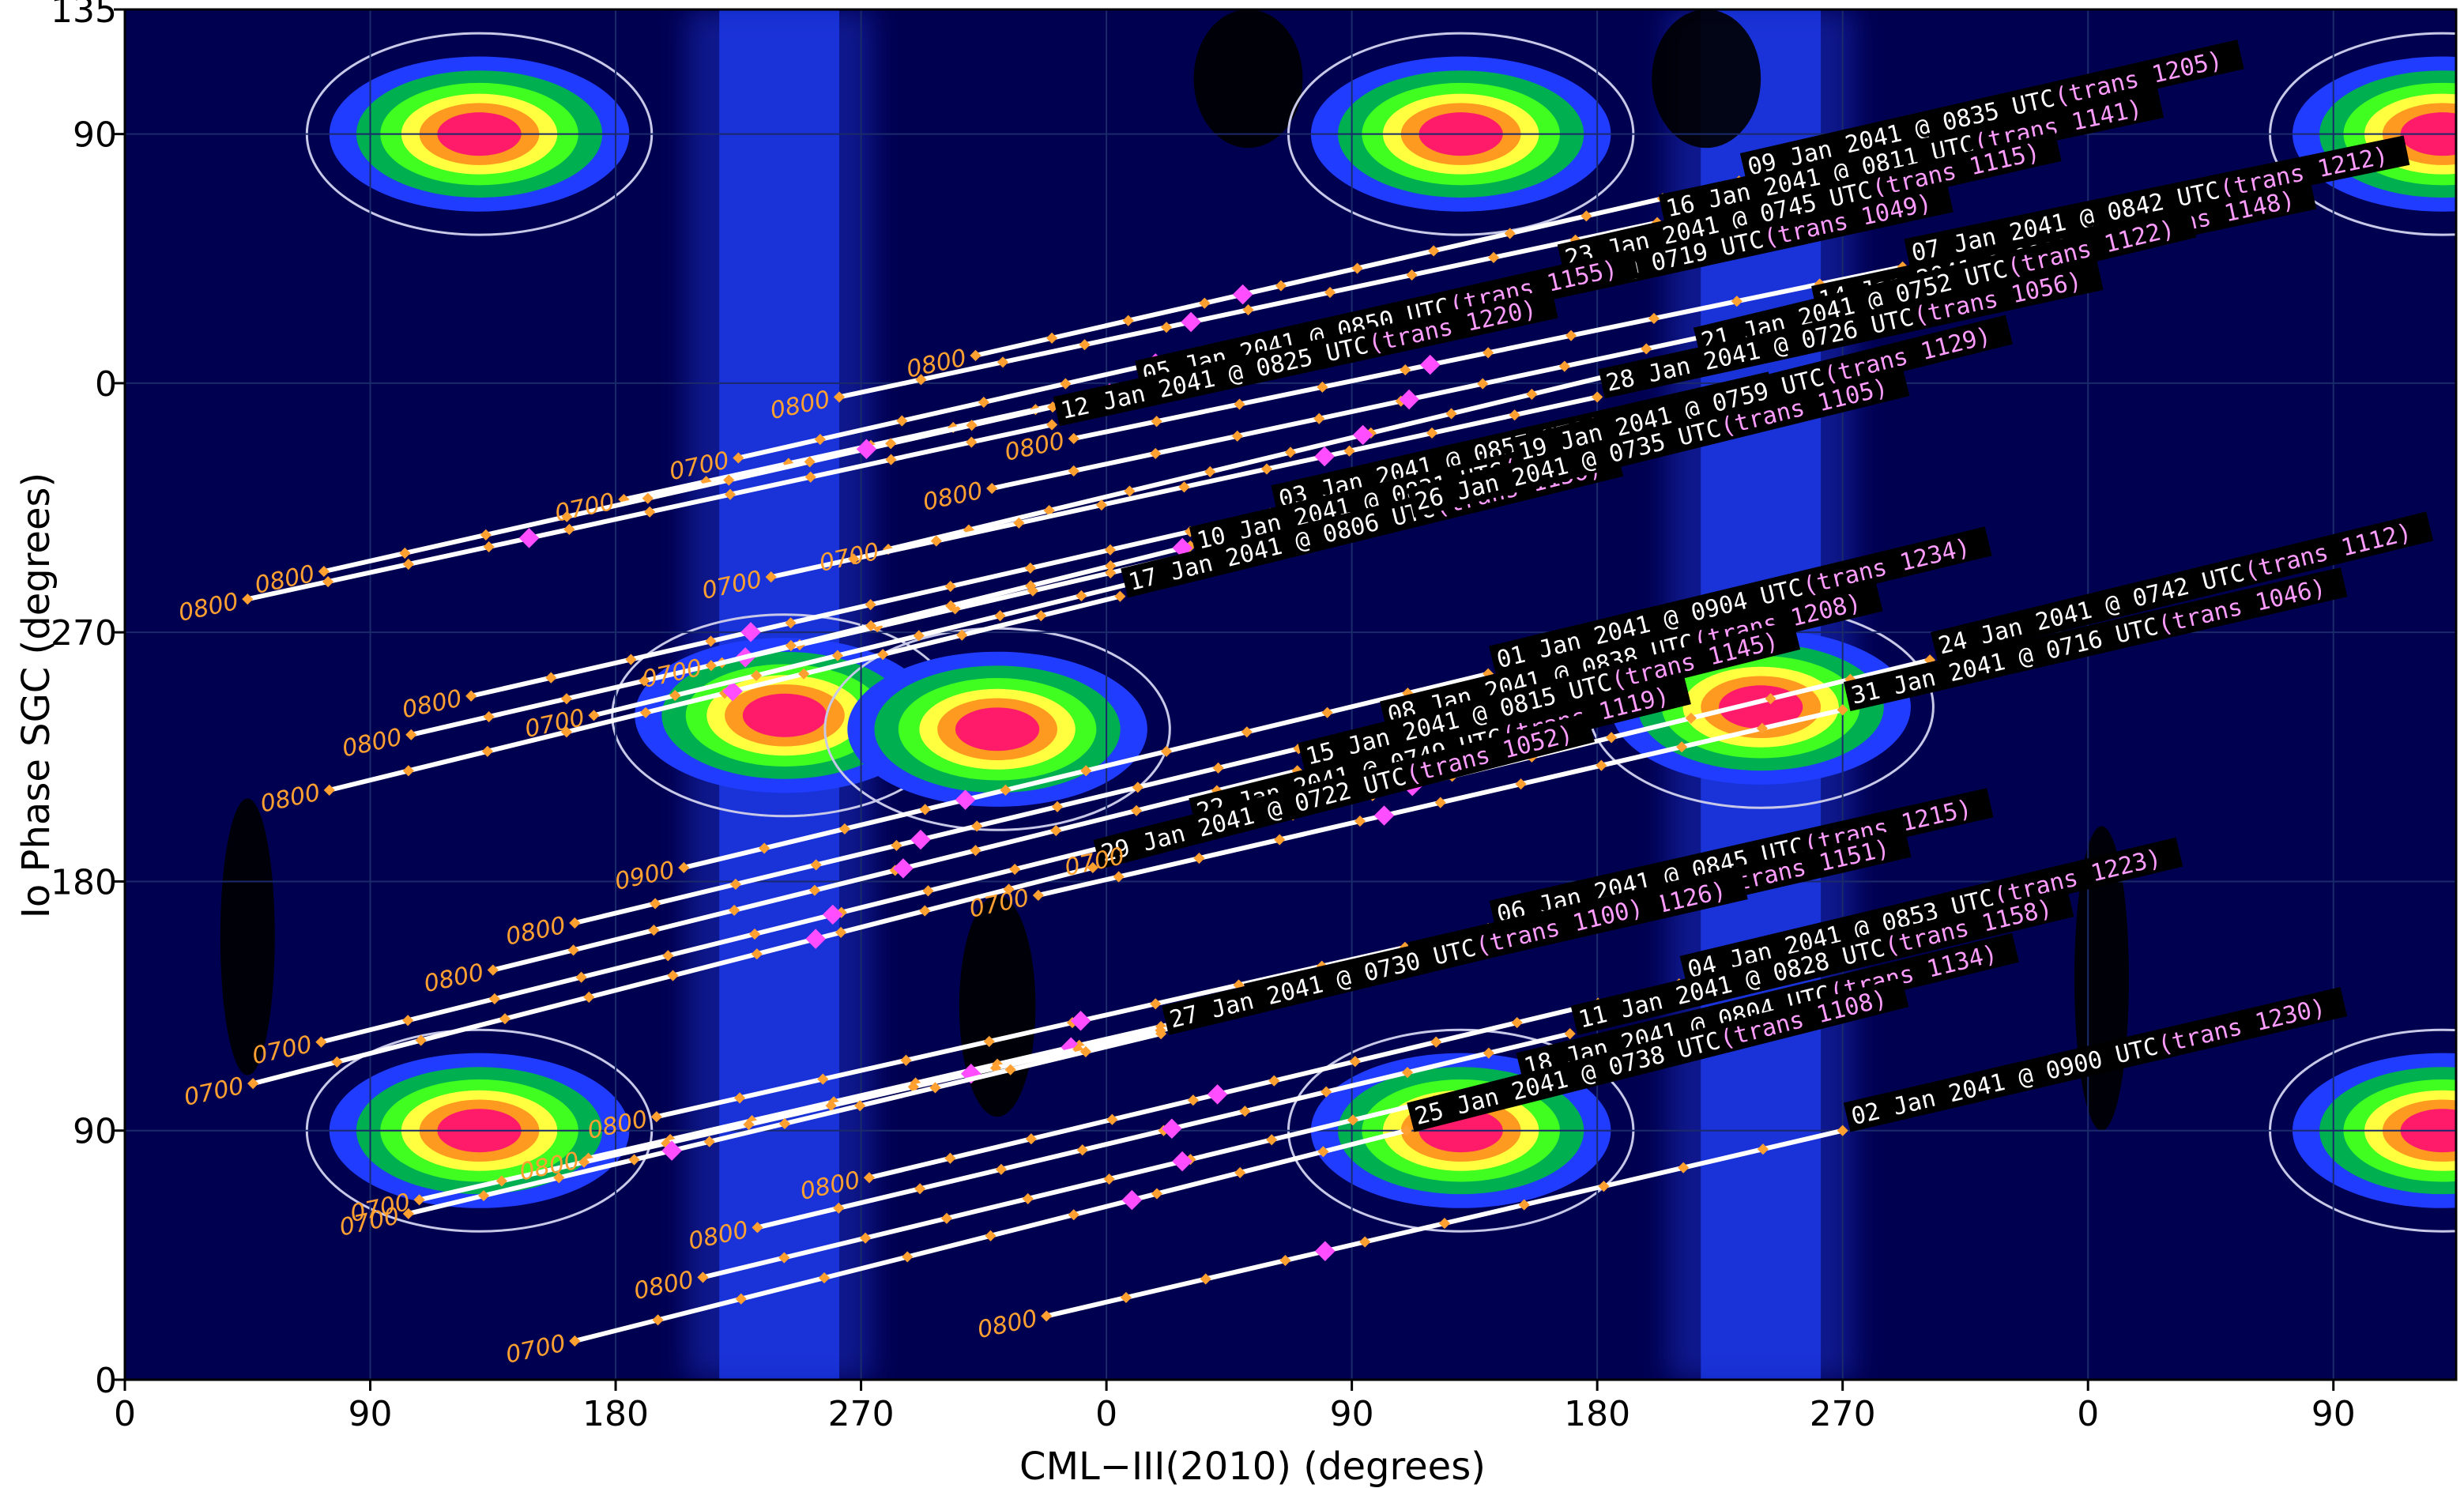  What do you see at coordinates (1184, 487) in the screenshot?
I see `observation-track` at bounding box center [1184, 487].